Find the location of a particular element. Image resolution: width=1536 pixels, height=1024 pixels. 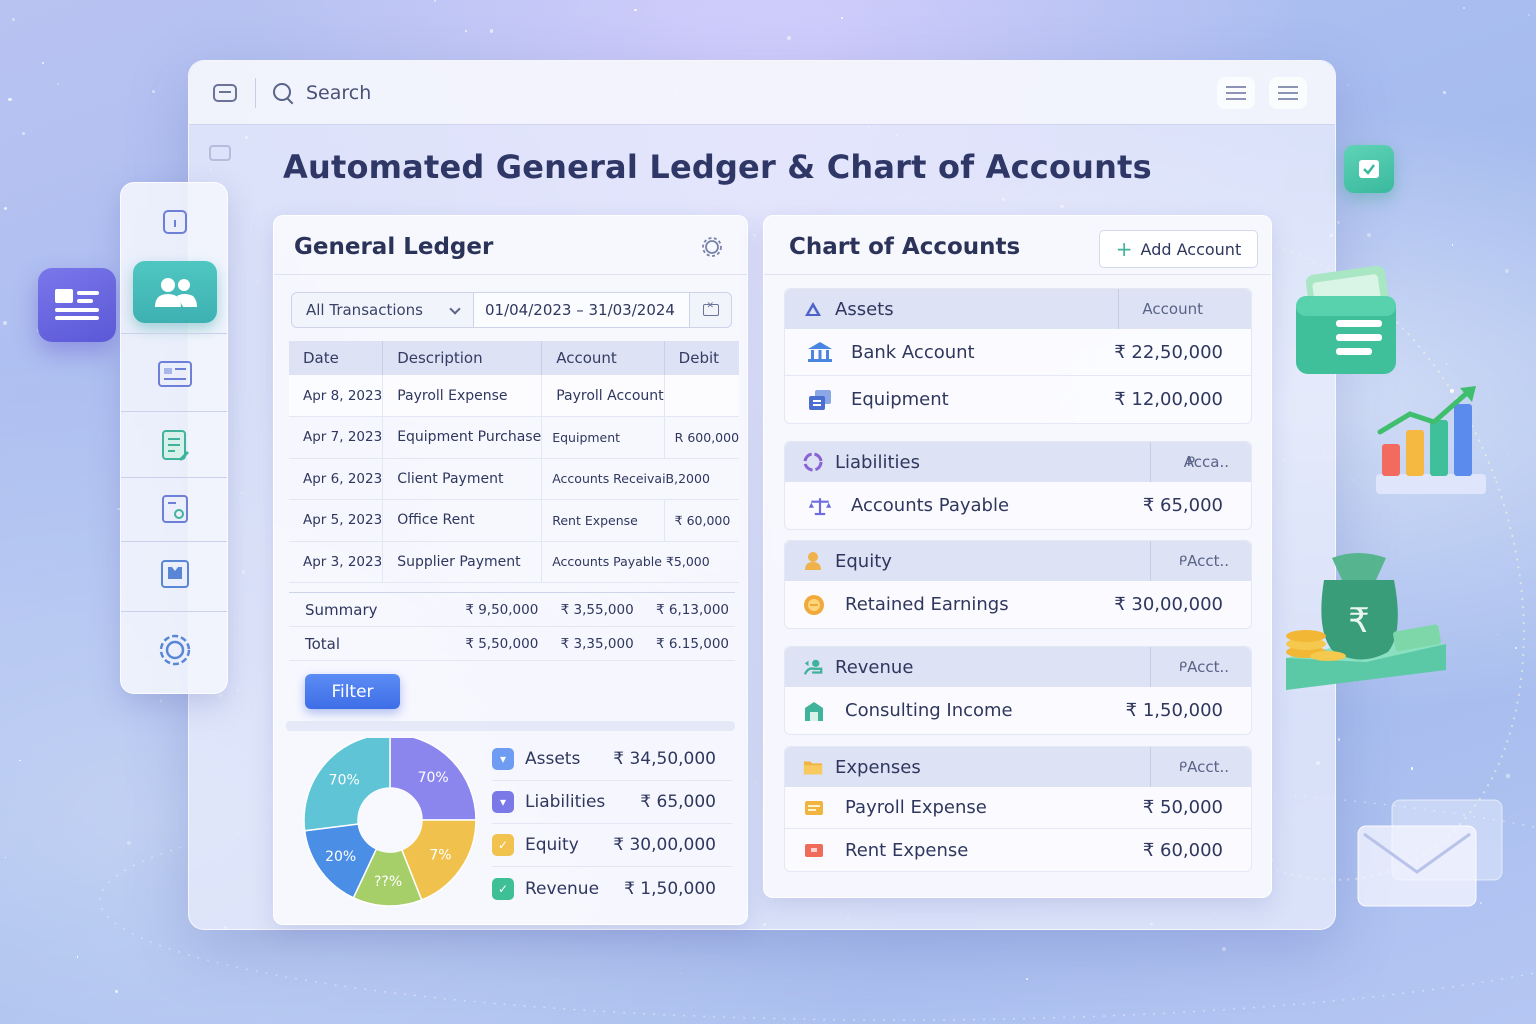

donut-slice-label: 70% is located at coordinates (433, 778).